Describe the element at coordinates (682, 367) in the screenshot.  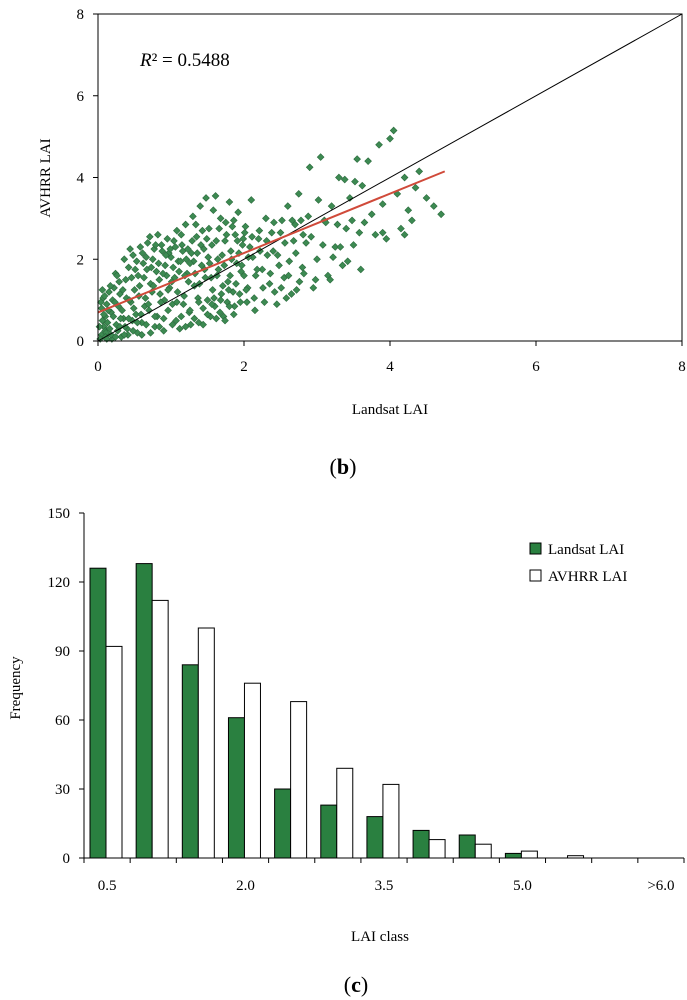
I see `scatter-x-tick-label: 8` at that location.